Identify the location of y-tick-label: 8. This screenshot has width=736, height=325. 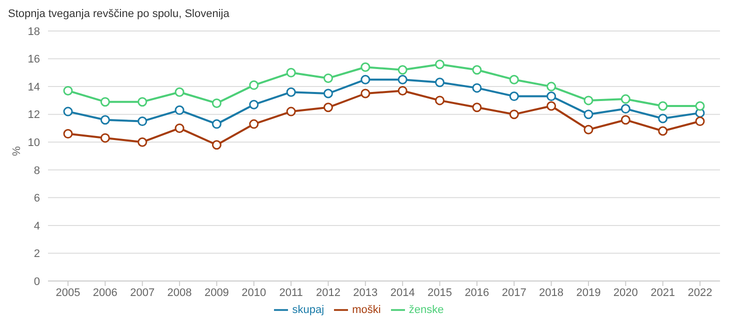
(37, 170).